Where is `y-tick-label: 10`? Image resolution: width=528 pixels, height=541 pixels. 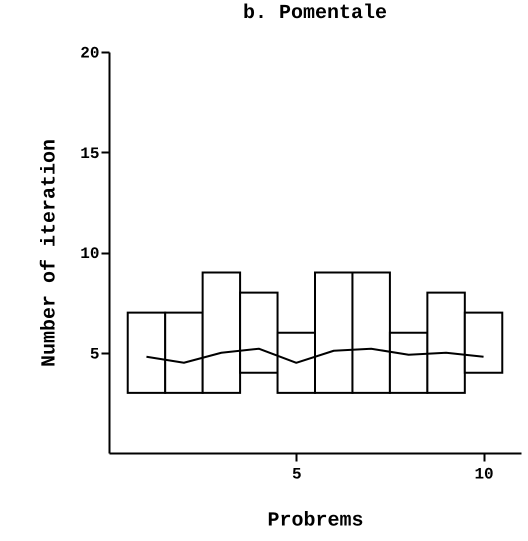
y-tick-label: 10 is located at coordinates (90, 254).